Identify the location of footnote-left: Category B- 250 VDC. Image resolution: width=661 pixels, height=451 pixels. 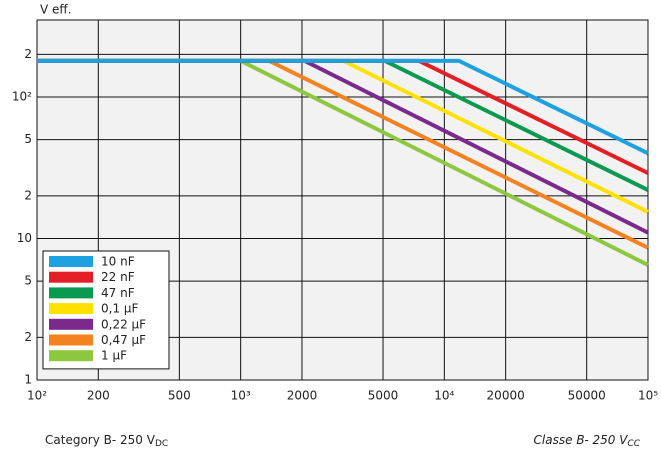
(106, 441).